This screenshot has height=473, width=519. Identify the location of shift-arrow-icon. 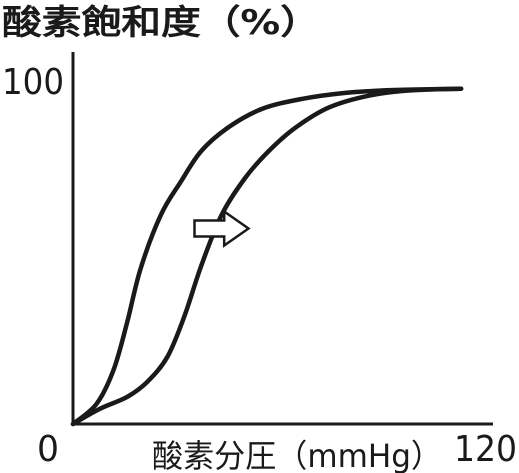
(222, 228).